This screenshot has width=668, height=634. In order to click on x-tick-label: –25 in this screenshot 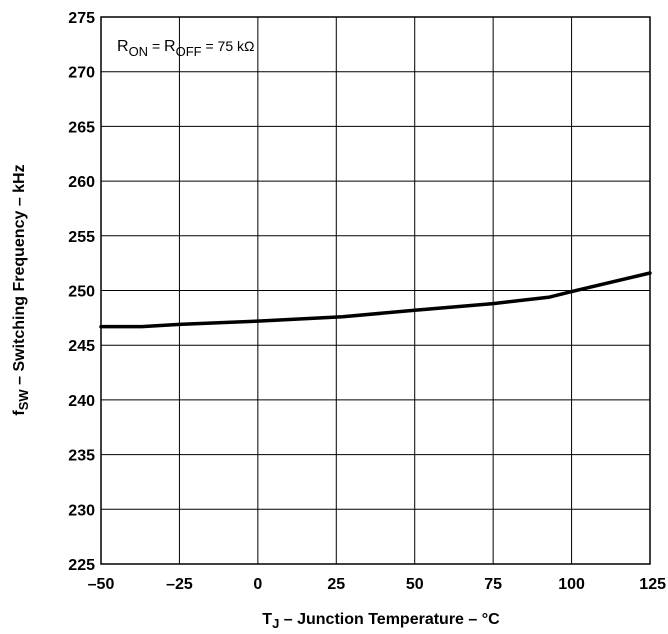, I will do `click(179, 584)`.